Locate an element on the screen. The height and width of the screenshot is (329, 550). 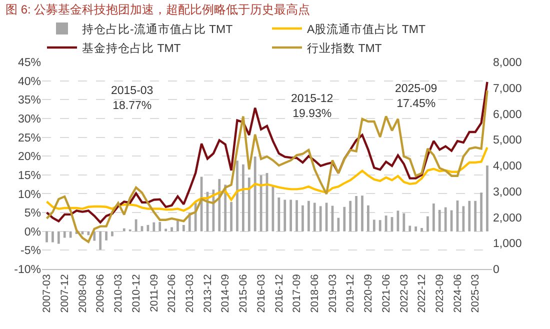
x-tick-label: 2010-03 is located at coordinates (118, 293).